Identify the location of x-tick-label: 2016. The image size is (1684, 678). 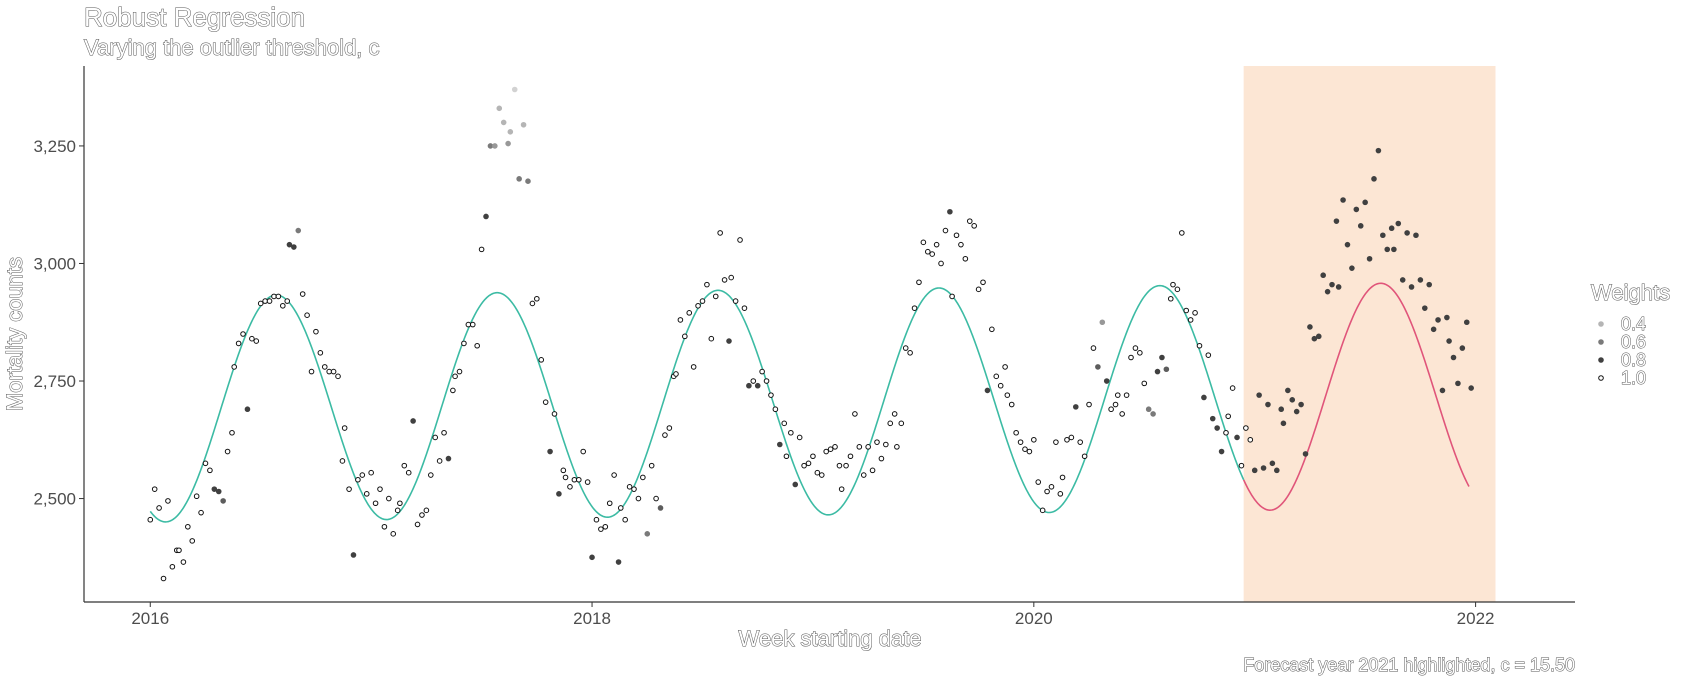
(150, 618).